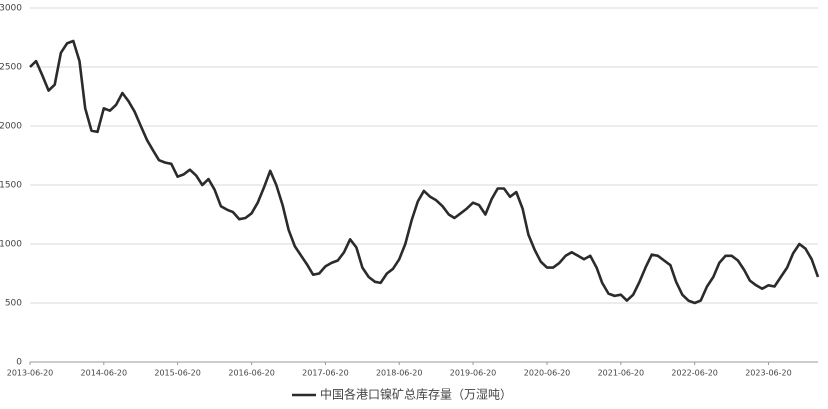  I want to click on y-tick-label: 500, so click(13, 304).